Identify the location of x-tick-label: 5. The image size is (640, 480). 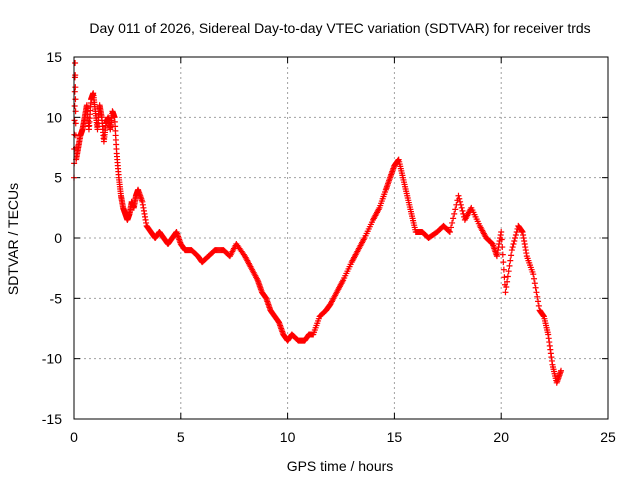
(181, 437).